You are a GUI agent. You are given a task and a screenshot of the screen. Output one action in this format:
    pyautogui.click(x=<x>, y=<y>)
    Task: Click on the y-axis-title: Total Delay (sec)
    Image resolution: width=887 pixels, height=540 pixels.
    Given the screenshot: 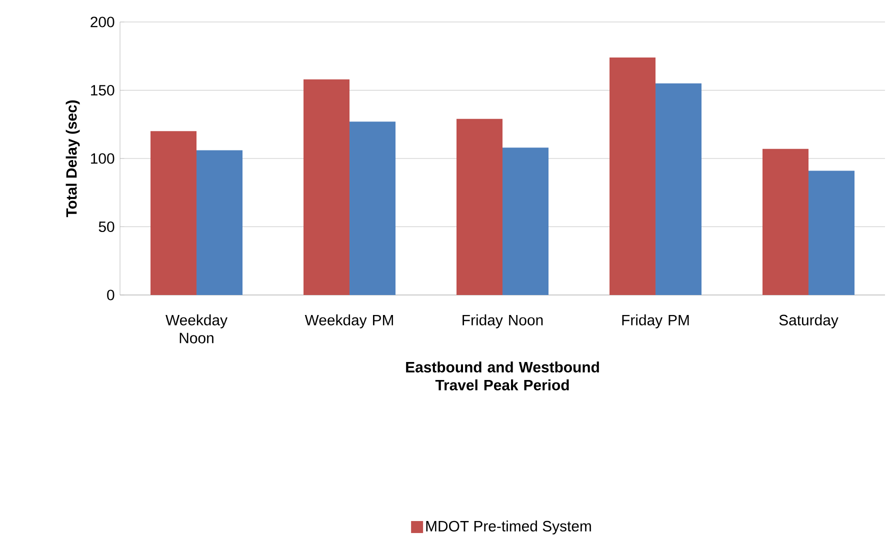 What is the action you would take?
    pyautogui.click(x=73, y=159)
    